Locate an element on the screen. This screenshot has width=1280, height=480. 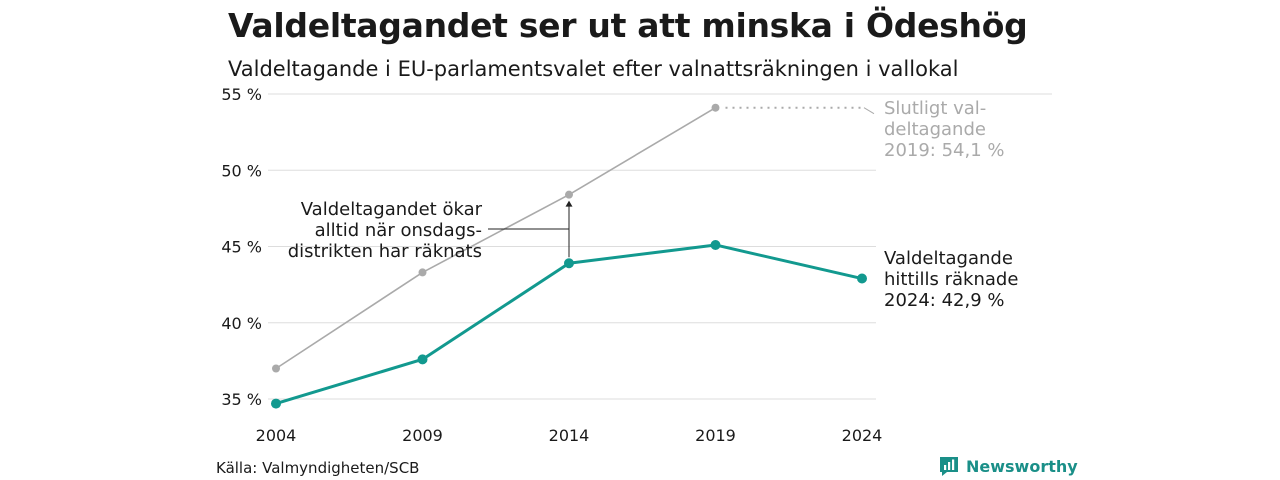
y-axis: 35 % 40 % 45 % 50 % 55 % is located at coordinates (241, 247).